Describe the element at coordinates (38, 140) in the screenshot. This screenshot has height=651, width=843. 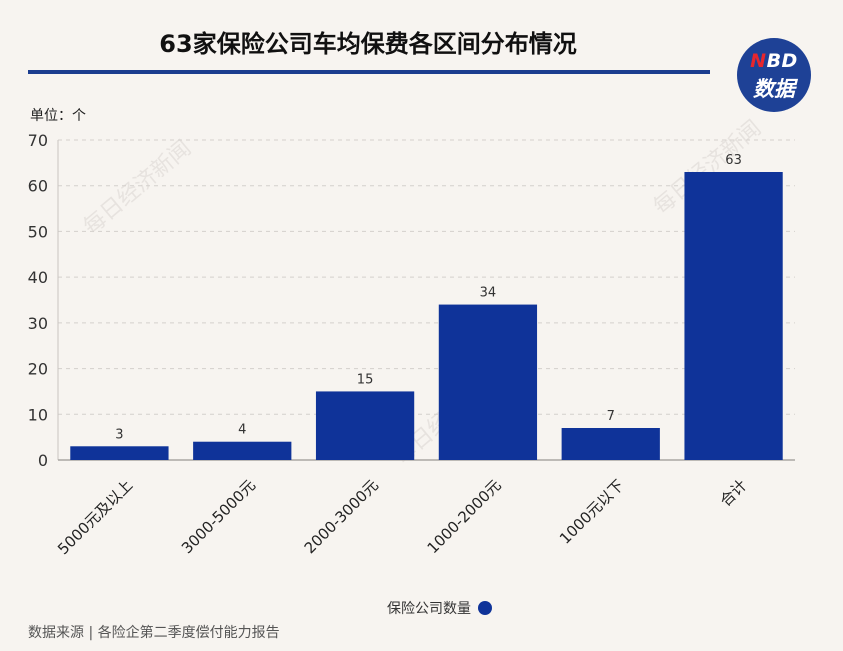
I see `y-tick-label: 70` at that location.